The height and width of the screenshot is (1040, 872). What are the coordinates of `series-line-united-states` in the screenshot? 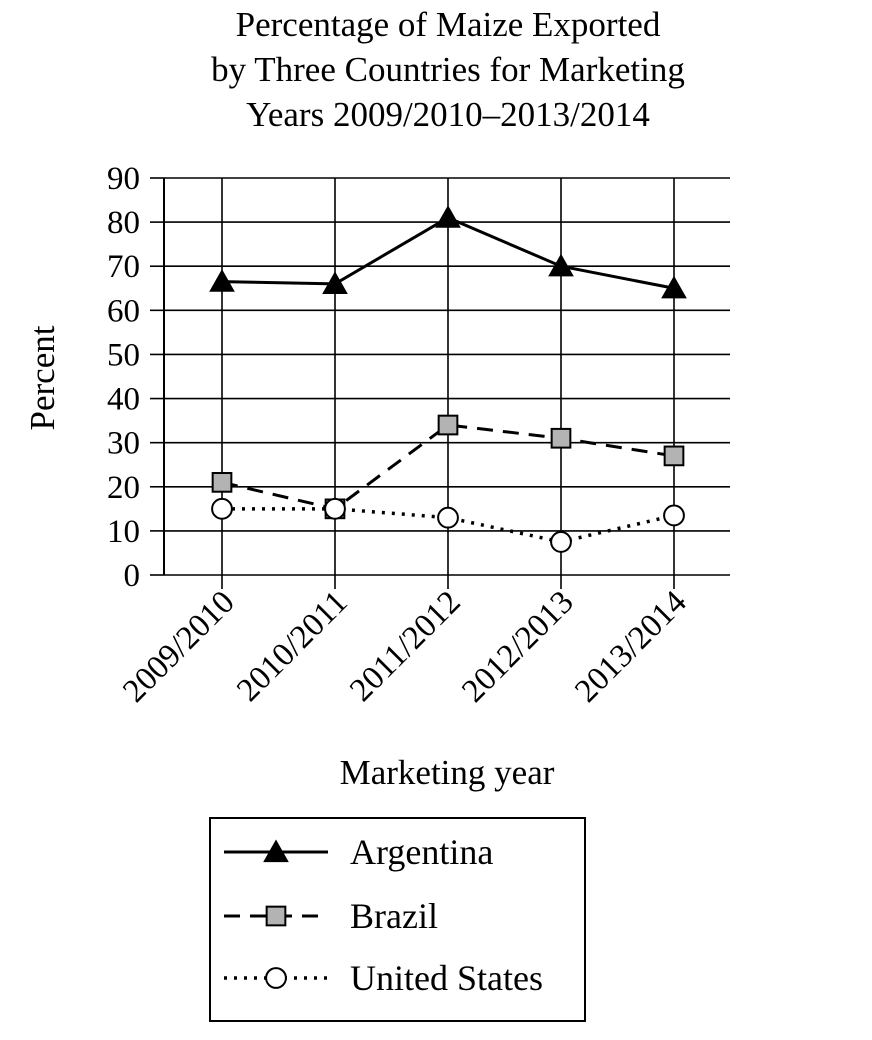 It's located at (448, 525).